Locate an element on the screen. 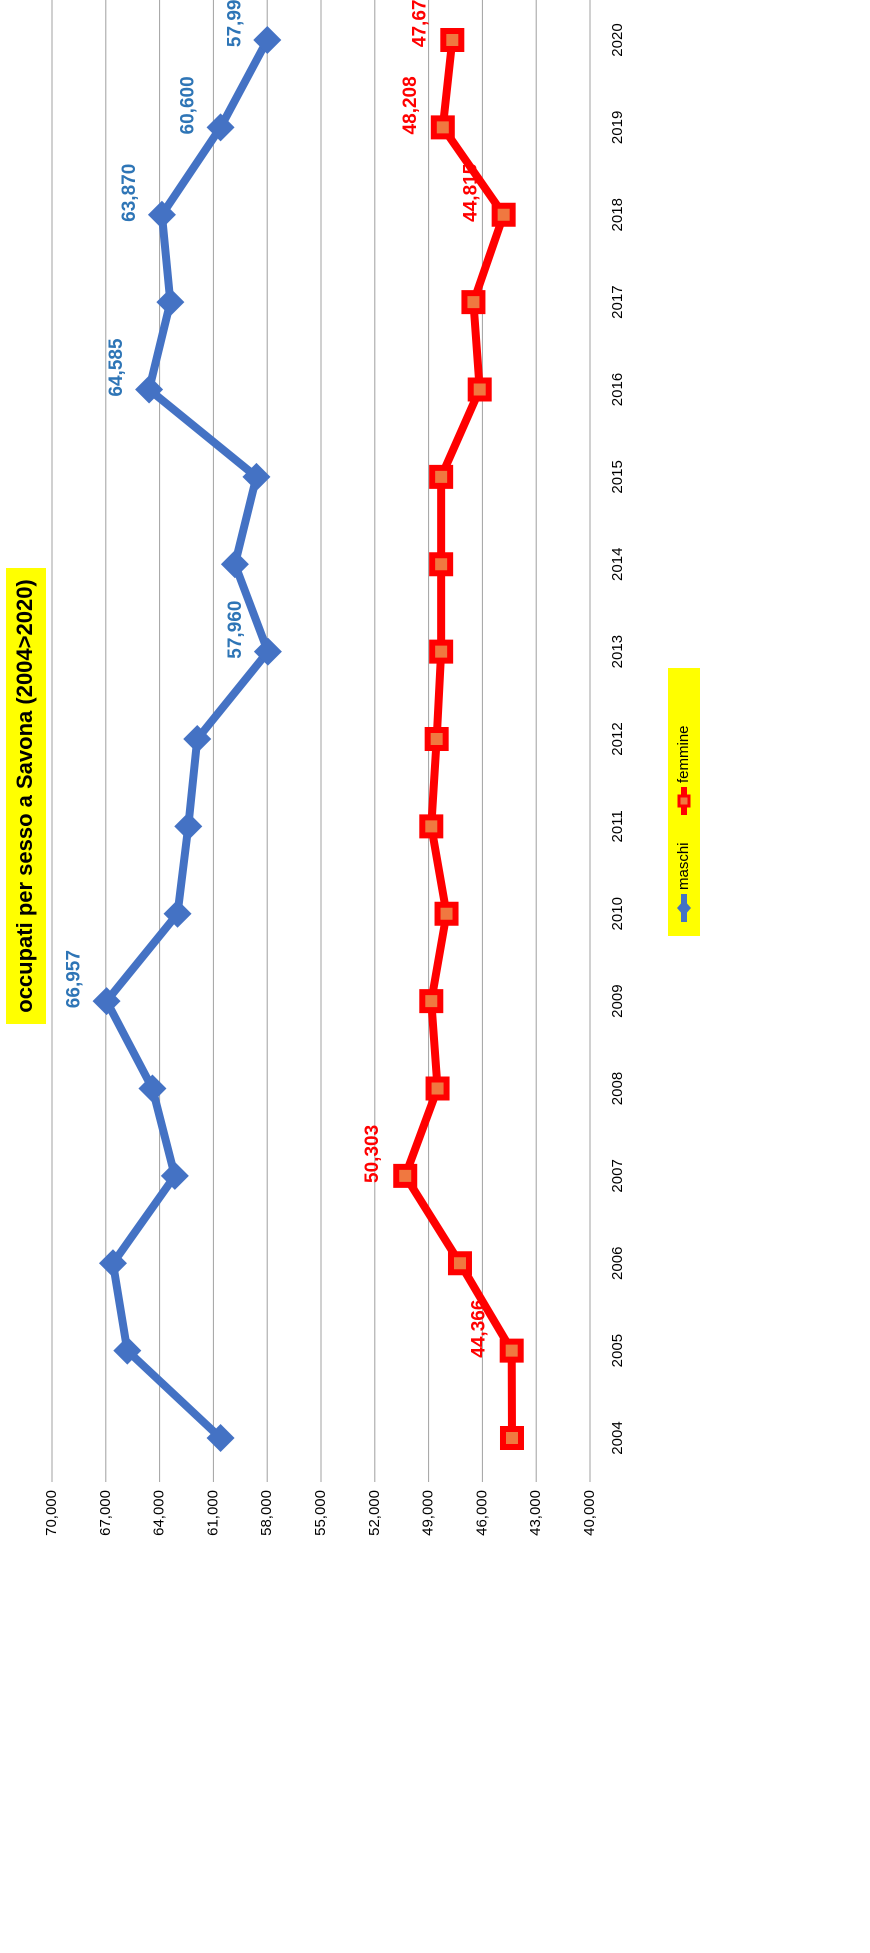  y-tick-label: 46,000 is located at coordinates (481, 1513).